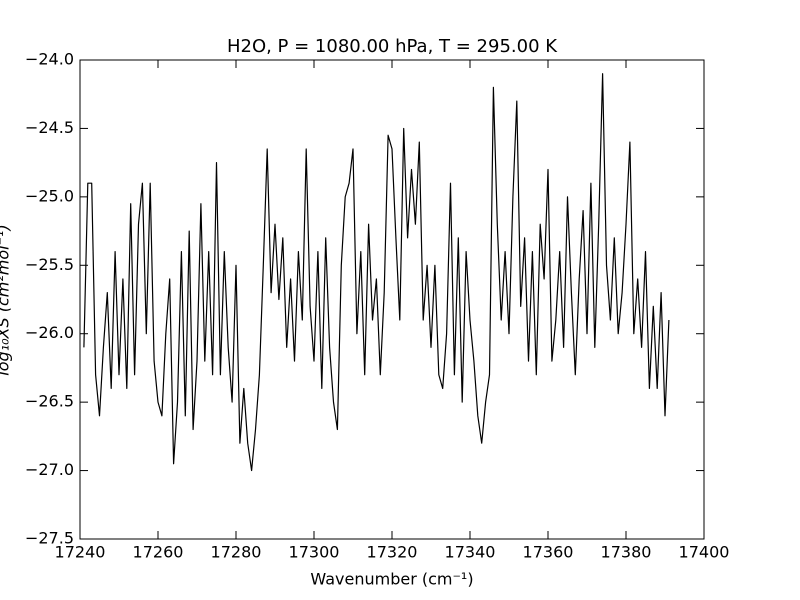 The height and width of the screenshot is (600, 800). Describe the element at coordinates (49, 264) in the screenshot. I see `y-tick-label: −25.5` at that location.